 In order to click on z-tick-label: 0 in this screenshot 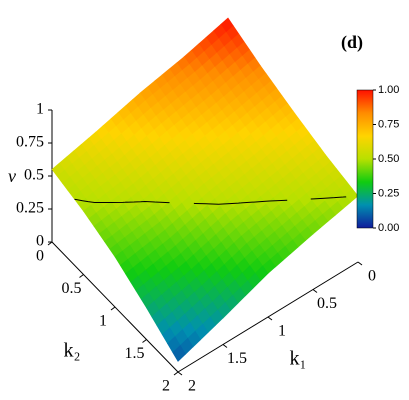, I will do `click(40, 241)`.